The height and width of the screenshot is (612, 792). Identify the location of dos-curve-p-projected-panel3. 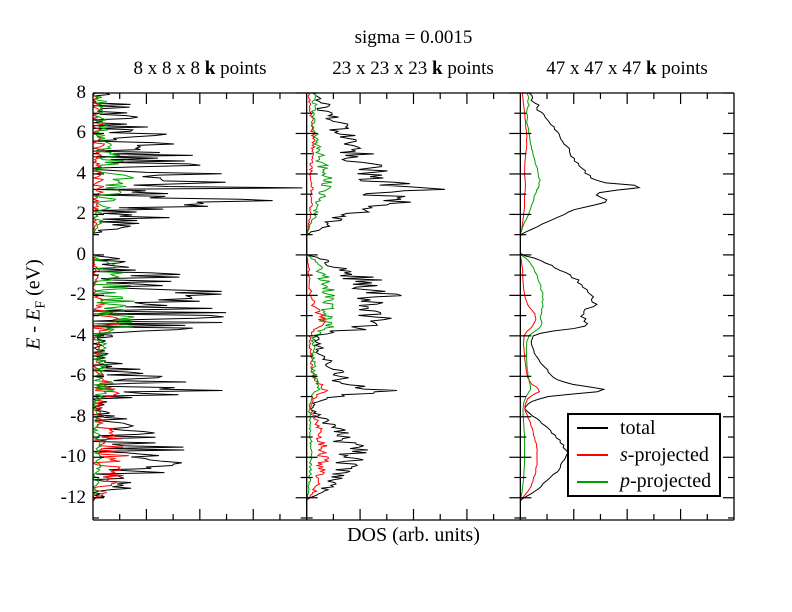
(532, 305).